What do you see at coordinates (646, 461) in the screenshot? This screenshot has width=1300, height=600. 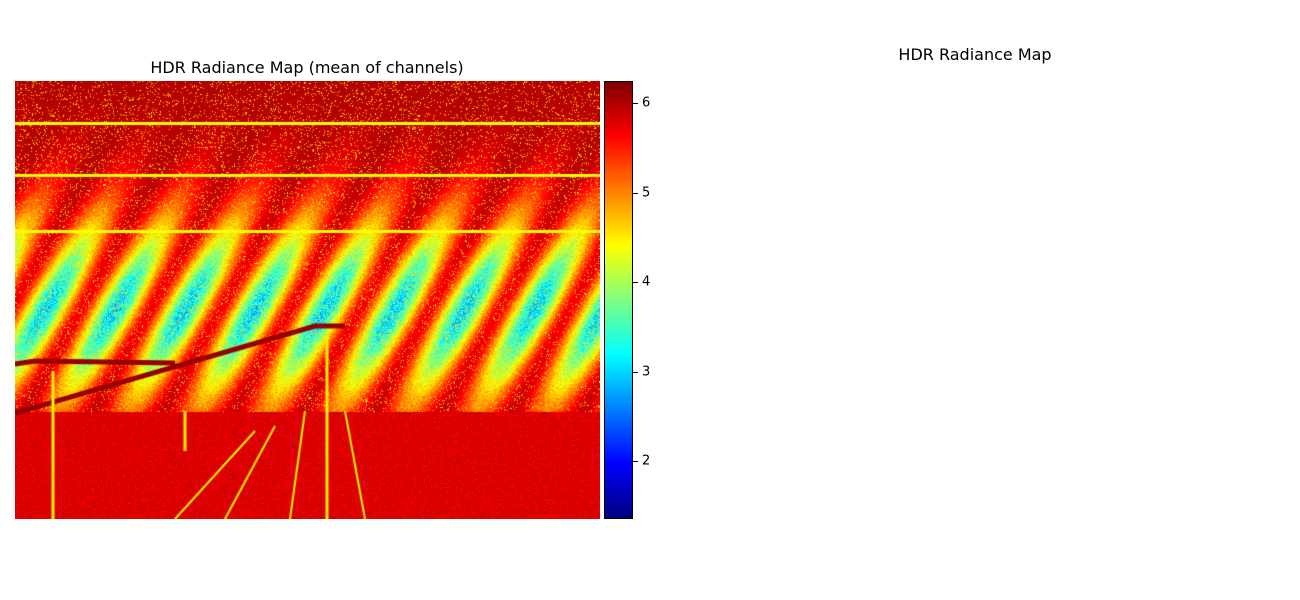 I see `colorbar-tick-label: 2` at bounding box center [646, 461].